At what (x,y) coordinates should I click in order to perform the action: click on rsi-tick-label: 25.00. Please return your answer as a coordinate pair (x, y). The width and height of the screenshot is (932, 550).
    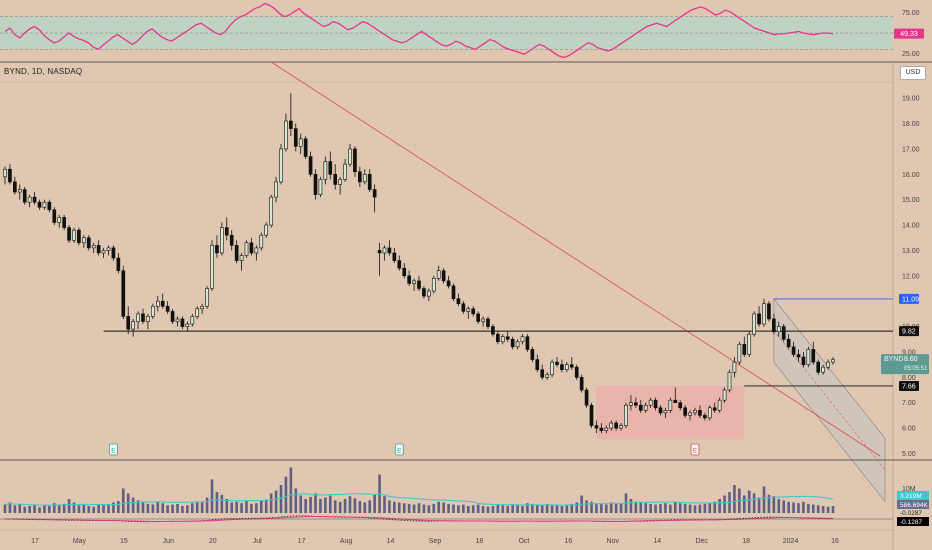
    Looking at the image, I should click on (911, 54).